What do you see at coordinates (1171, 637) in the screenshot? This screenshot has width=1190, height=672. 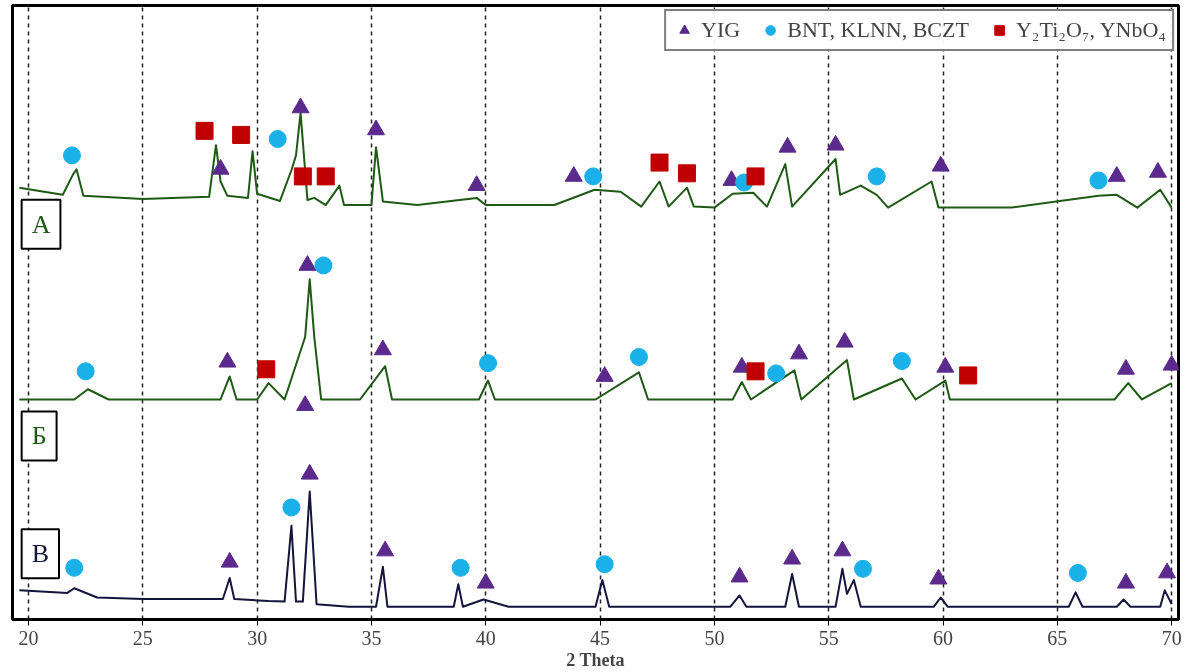 I see `x-tick-label: 70` at bounding box center [1171, 637].